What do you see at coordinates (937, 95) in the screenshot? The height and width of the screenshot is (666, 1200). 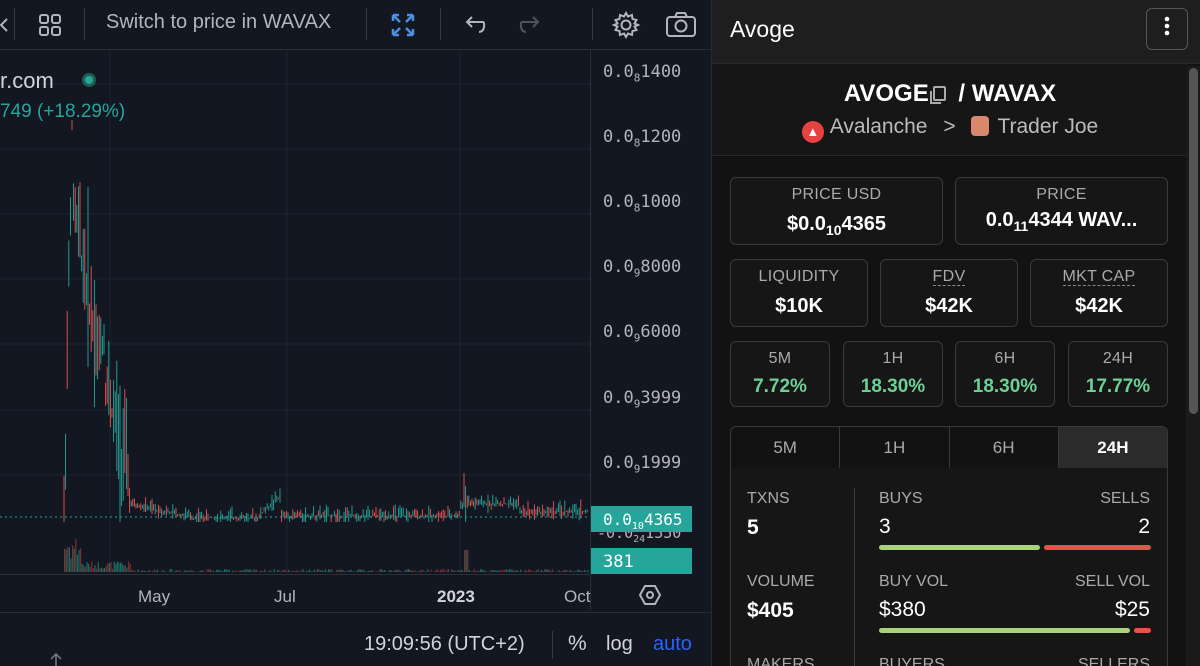 I see `copy-icon` at bounding box center [937, 95].